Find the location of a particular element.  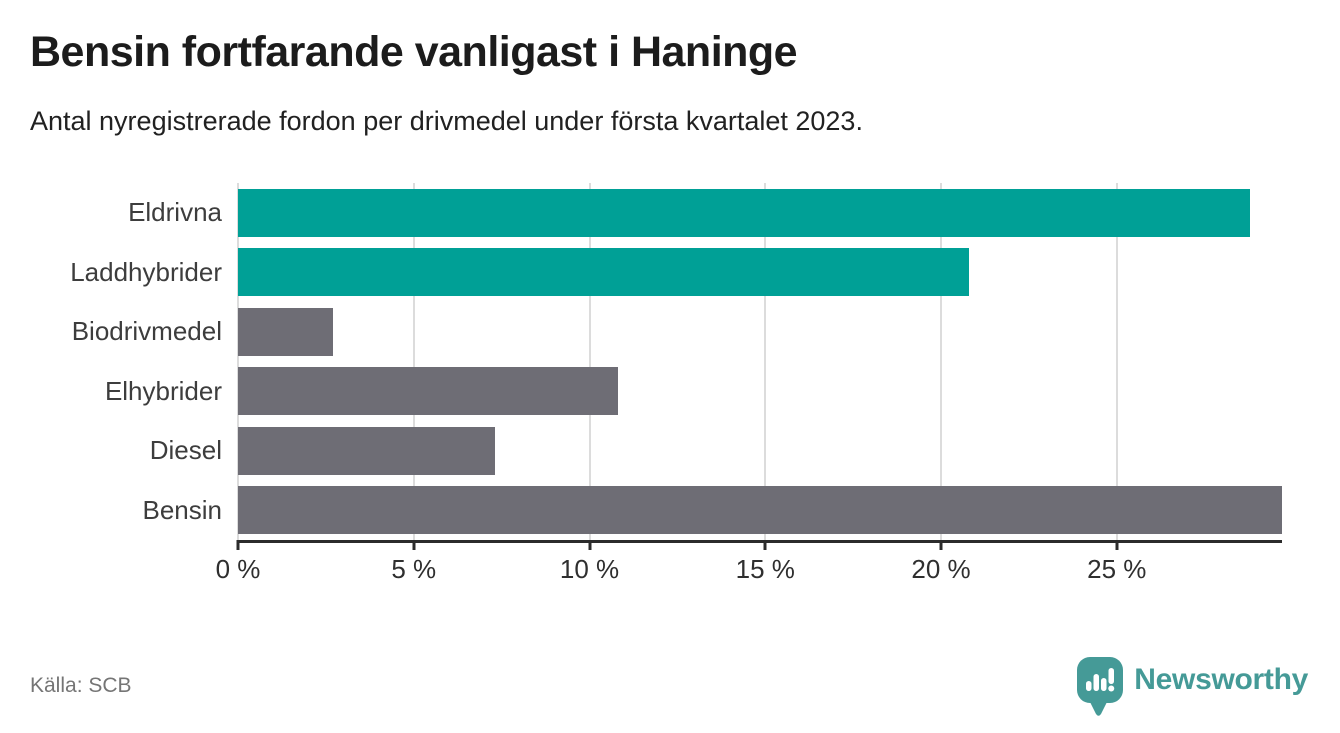

newsworthy-logo: Newsworthy is located at coordinates (1192, 687).